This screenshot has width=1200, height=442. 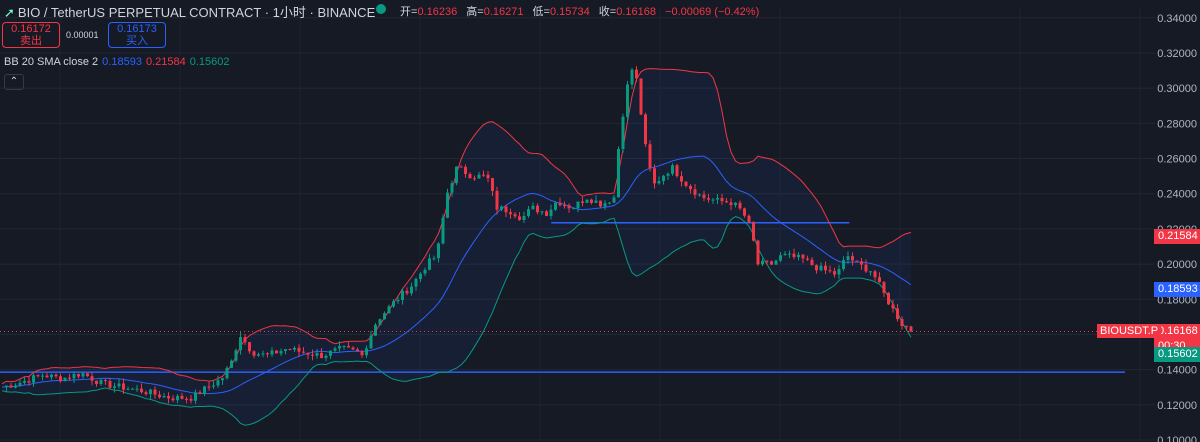 I want to click on sell-label: 卖出, so click(x=31, y=41).